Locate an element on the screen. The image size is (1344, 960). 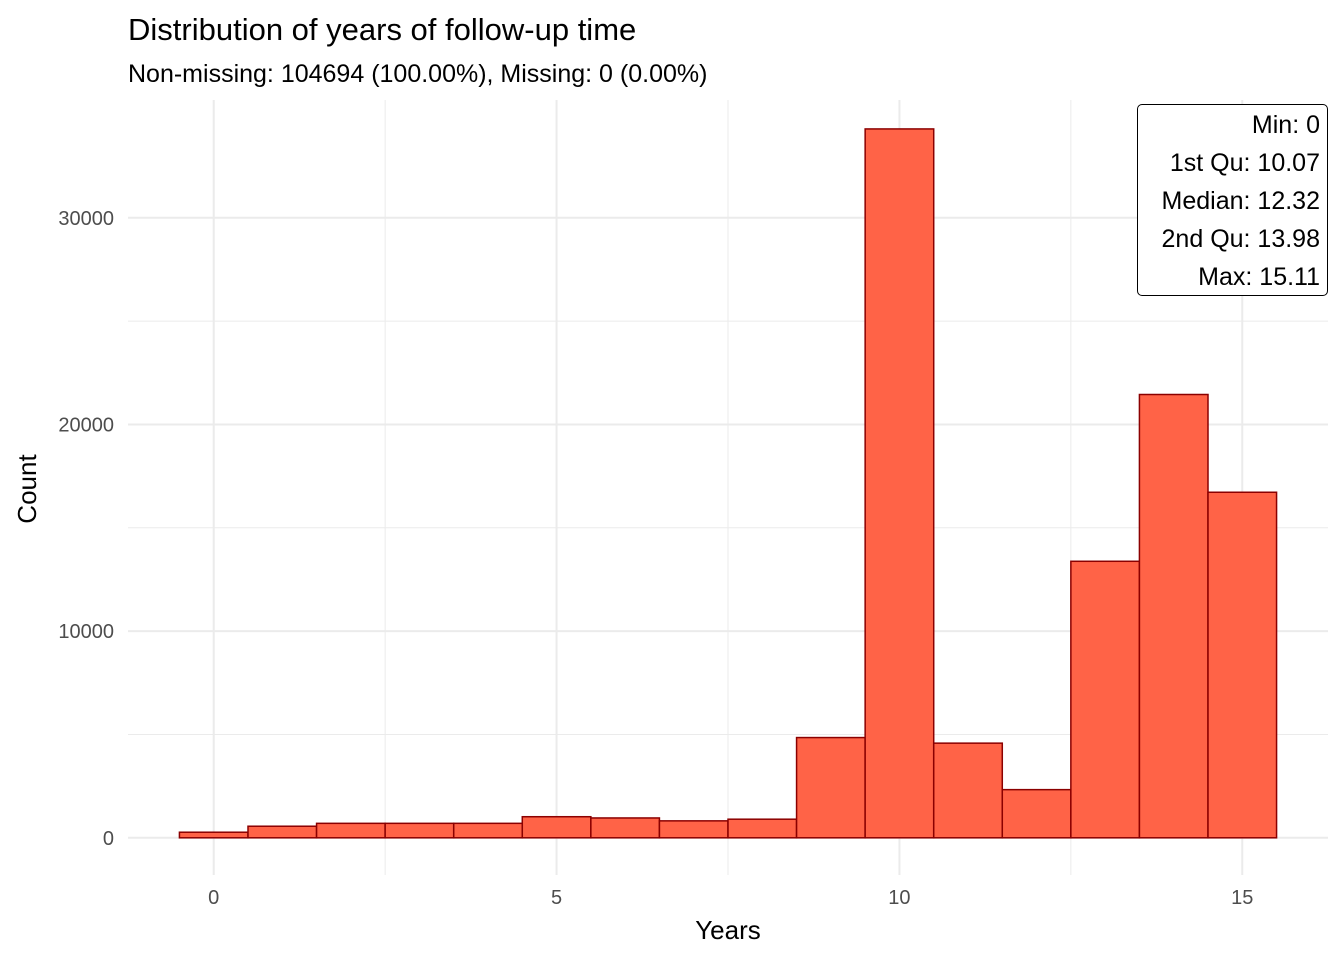
stat-median: Median: 12.32 is located at coordinates (1240, 201).